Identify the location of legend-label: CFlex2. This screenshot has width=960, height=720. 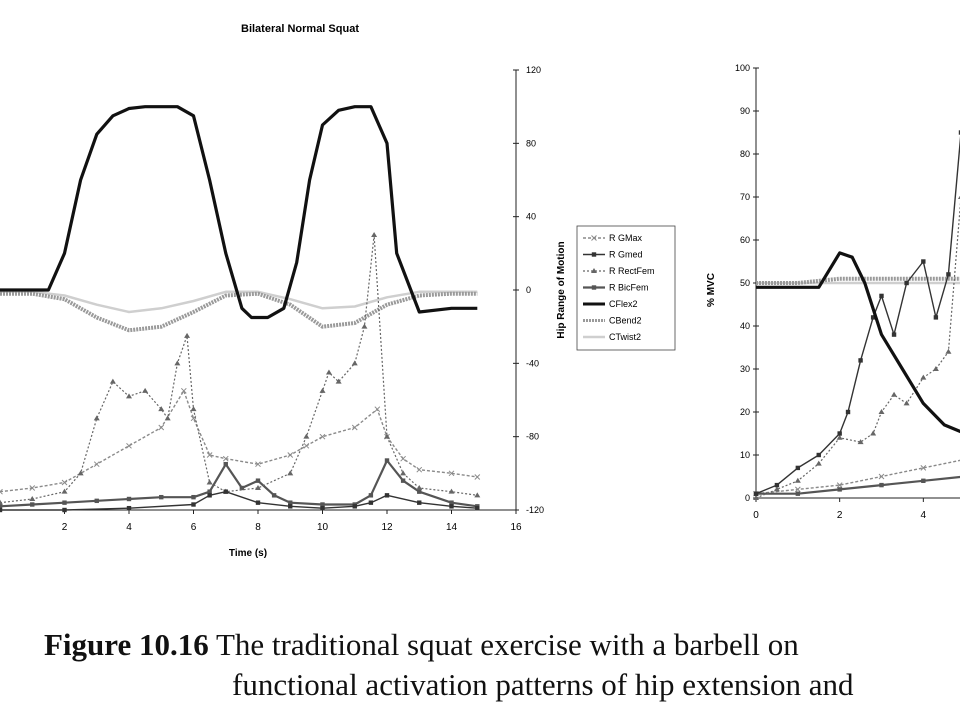
(623, 304).